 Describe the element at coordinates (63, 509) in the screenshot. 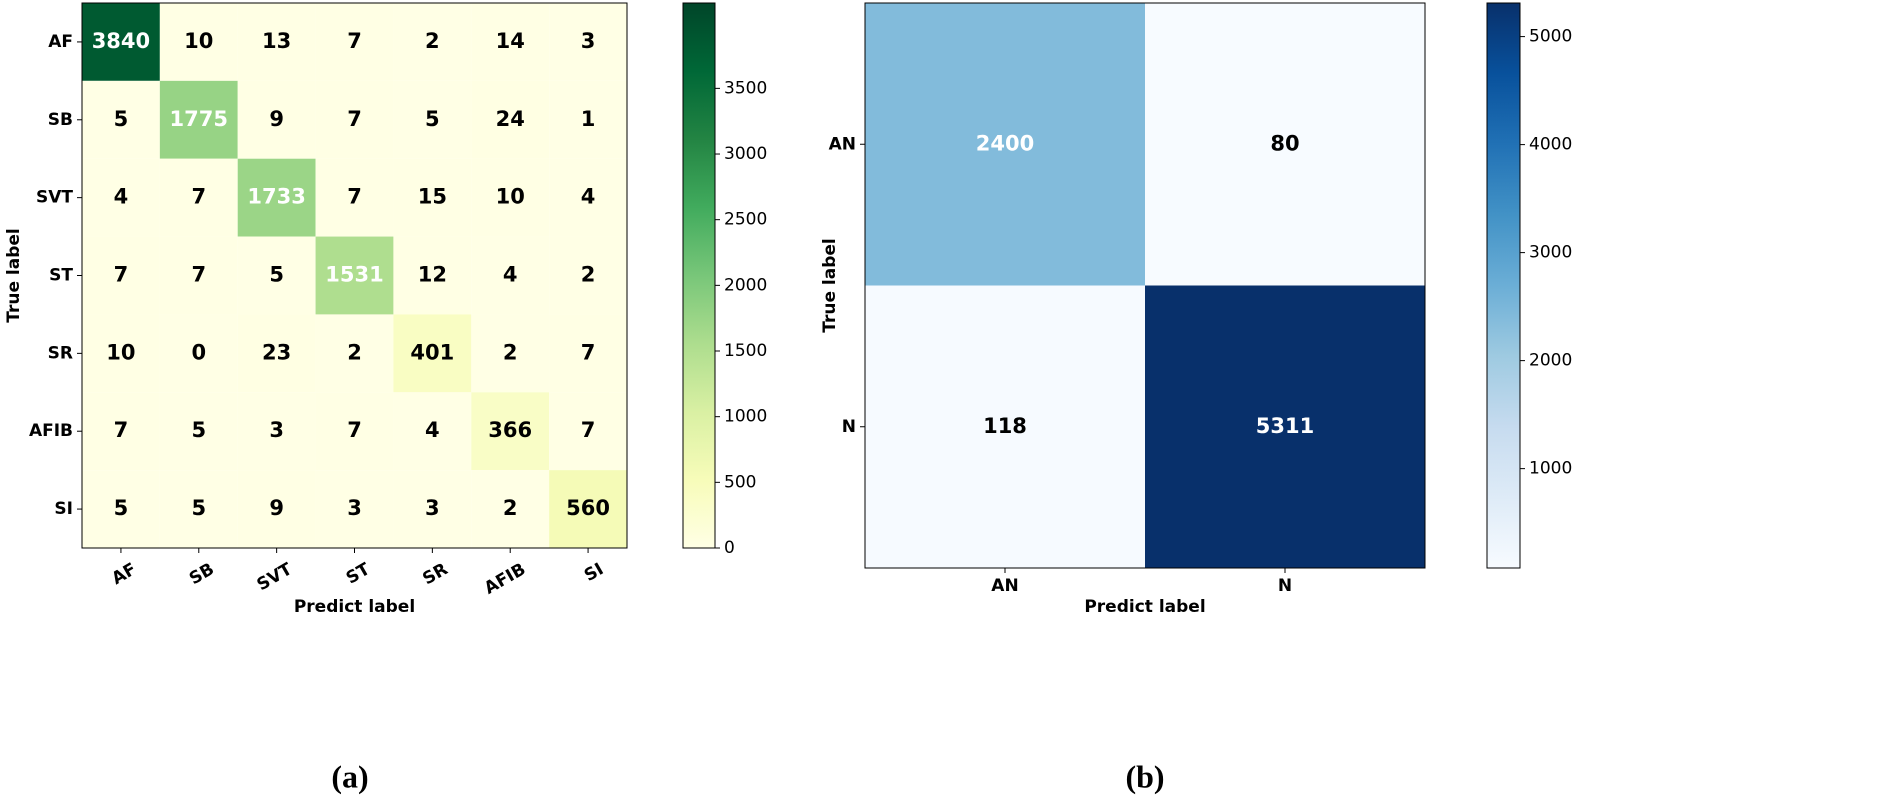

I see `y-tick-label: SI` at that location.